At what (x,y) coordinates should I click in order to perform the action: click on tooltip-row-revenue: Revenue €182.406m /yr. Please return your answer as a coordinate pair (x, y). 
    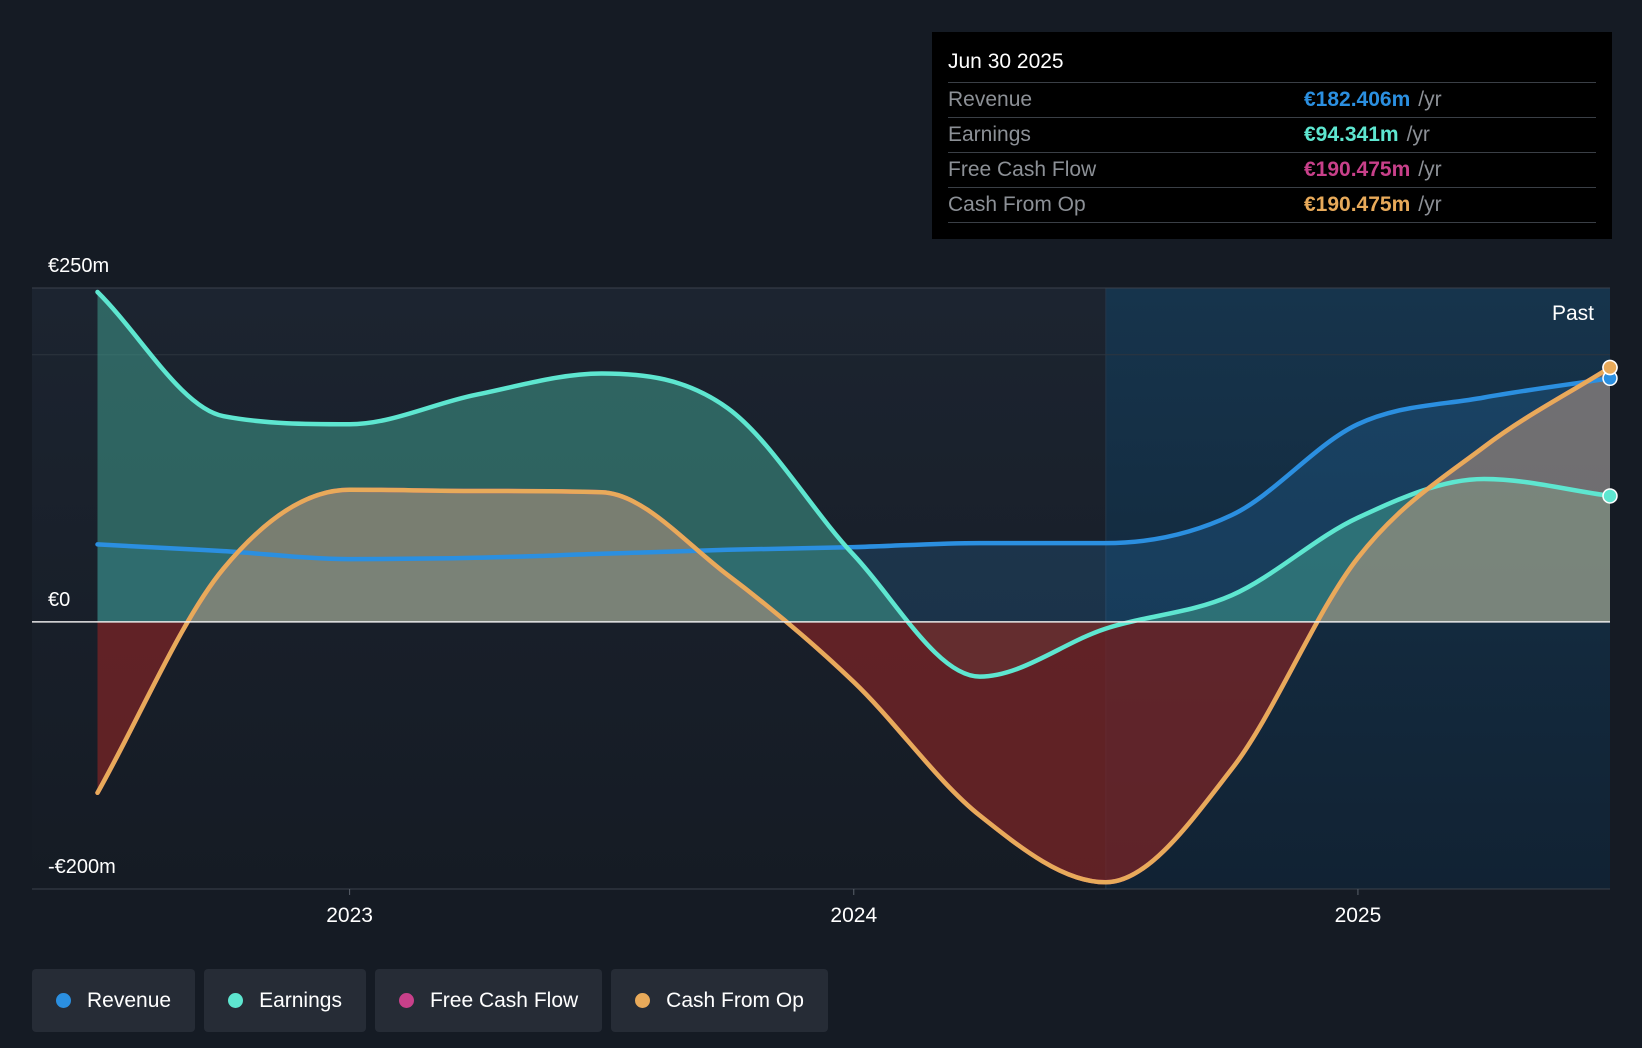
    Looking at the image, I should click on (1272, 100).